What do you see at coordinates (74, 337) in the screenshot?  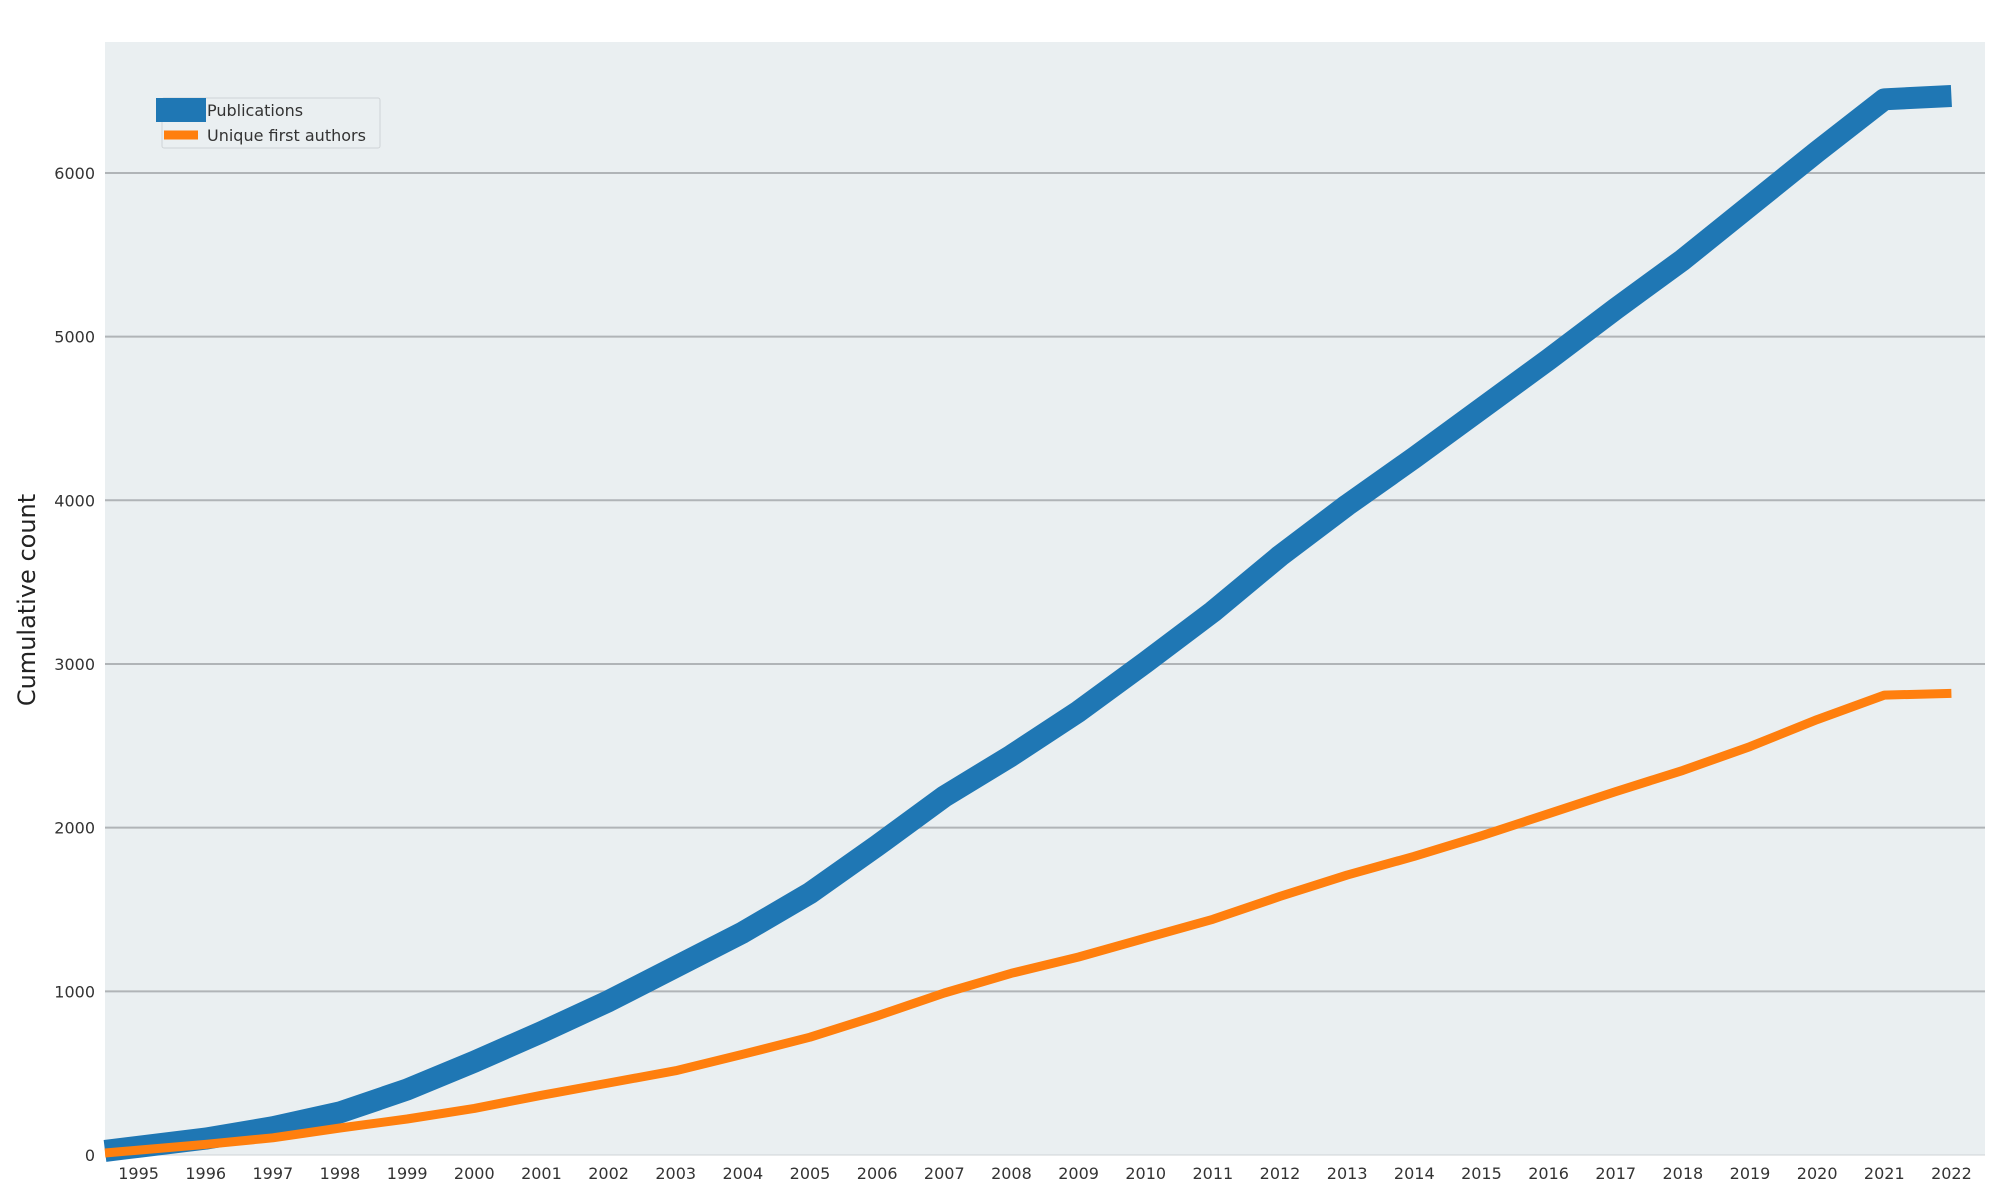 I see `y-tick-label: 5000` at bounding box center [74, 337].